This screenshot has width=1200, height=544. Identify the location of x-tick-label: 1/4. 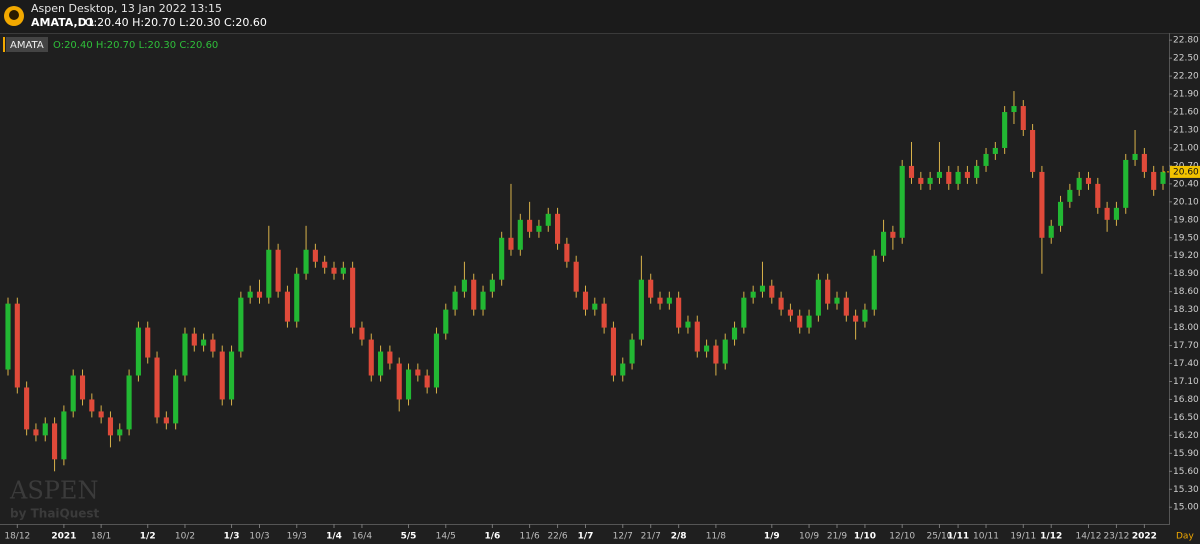
(334, 537).